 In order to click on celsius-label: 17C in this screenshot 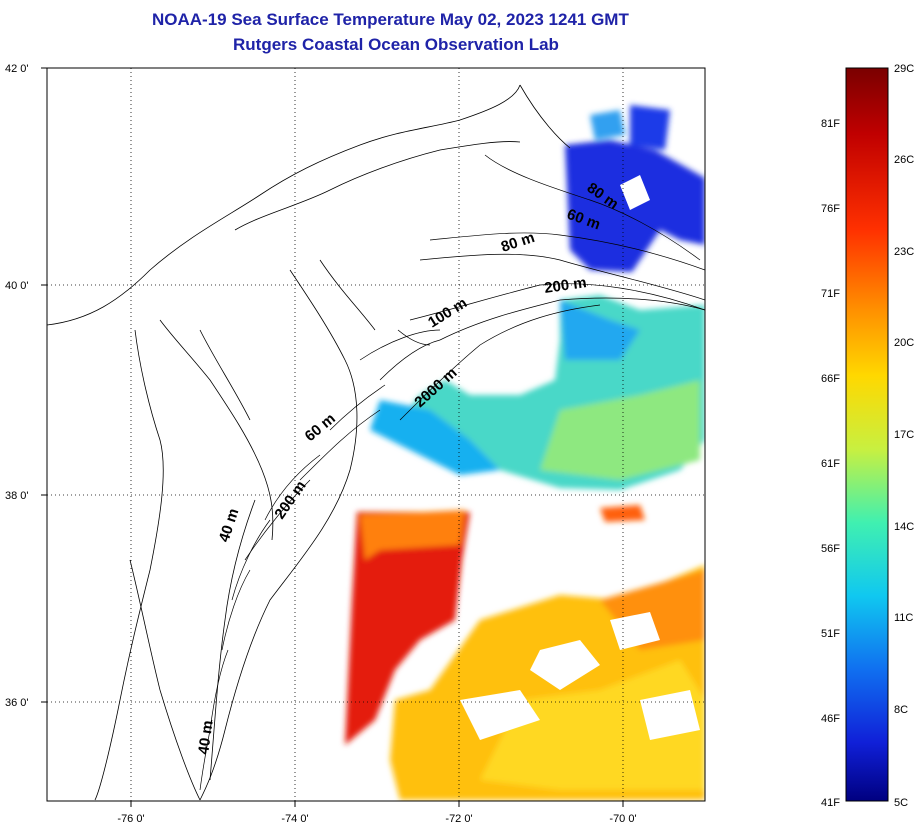, I will do `click(904, 435)`.